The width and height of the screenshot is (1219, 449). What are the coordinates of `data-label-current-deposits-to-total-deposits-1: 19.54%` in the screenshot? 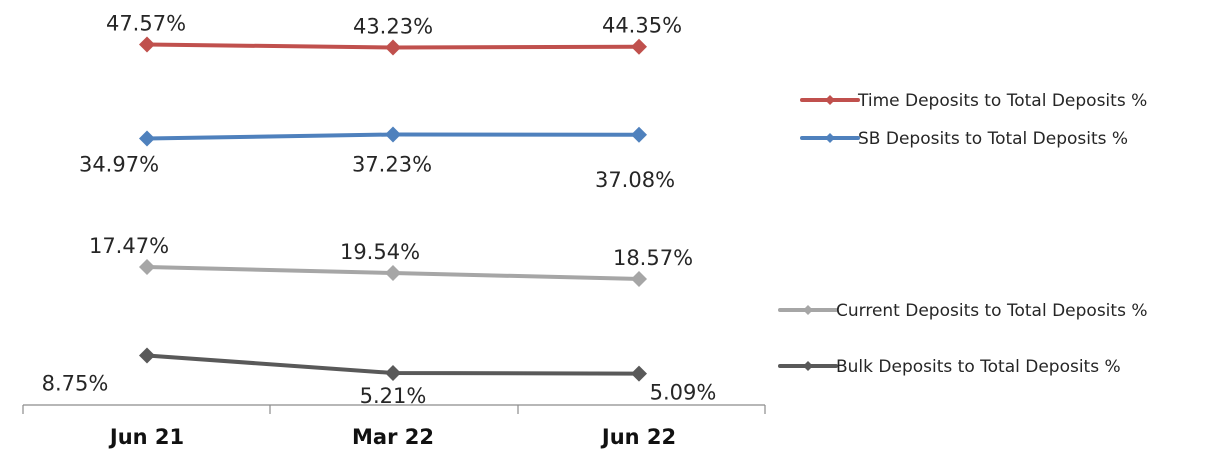 It's located at (380, 252).